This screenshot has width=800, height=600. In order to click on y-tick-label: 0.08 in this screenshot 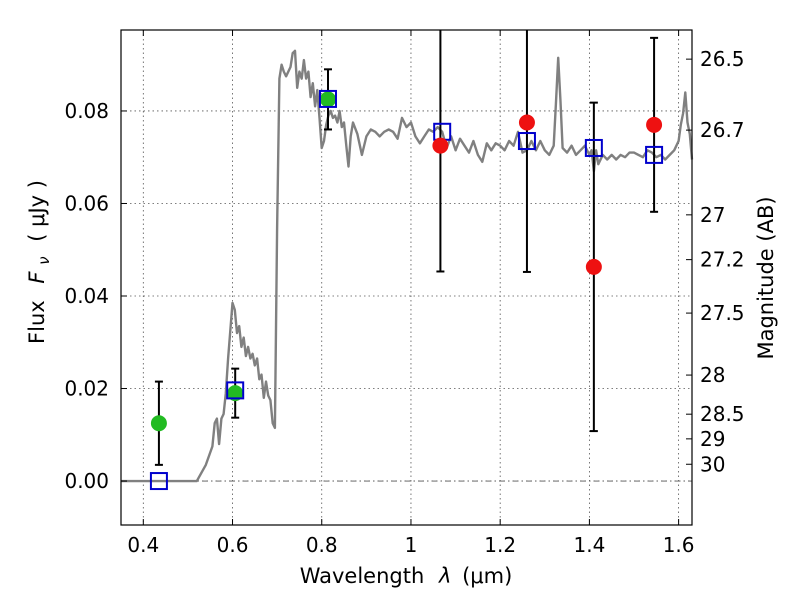, I will do `click(86, 111)`.